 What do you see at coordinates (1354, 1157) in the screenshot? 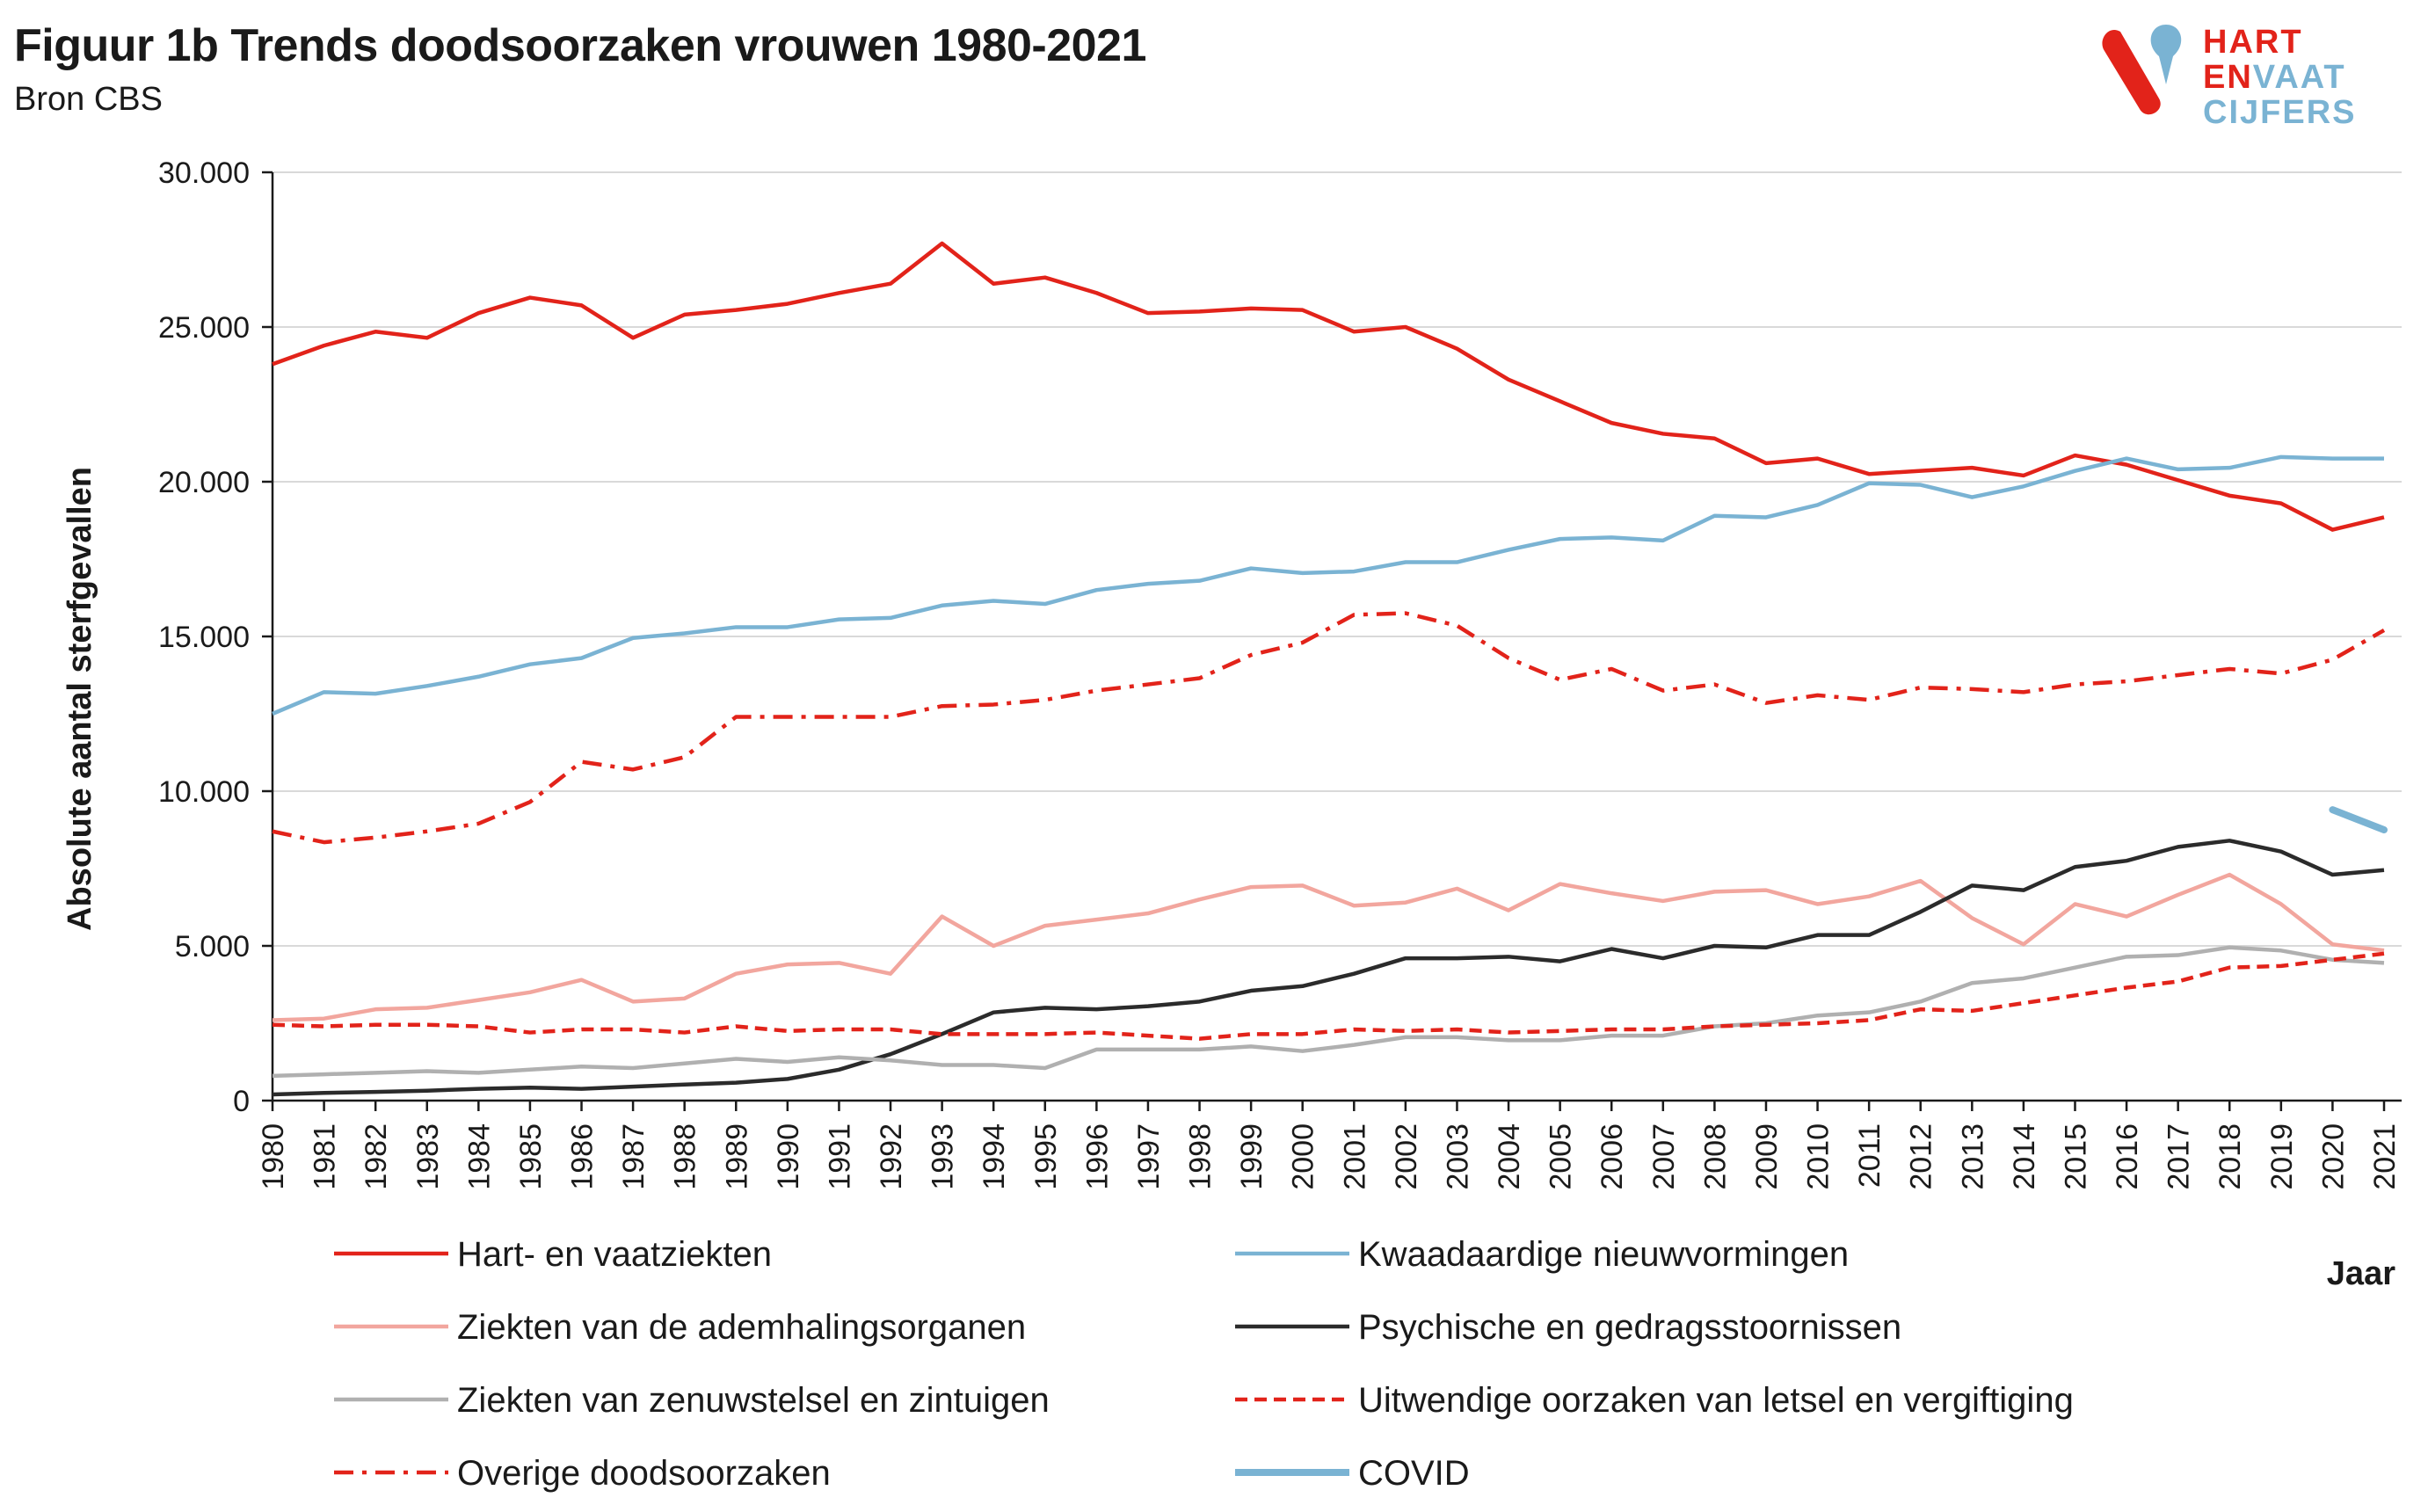
I see `x-tick-label: 2001` at bounding box center [1354, 1157].